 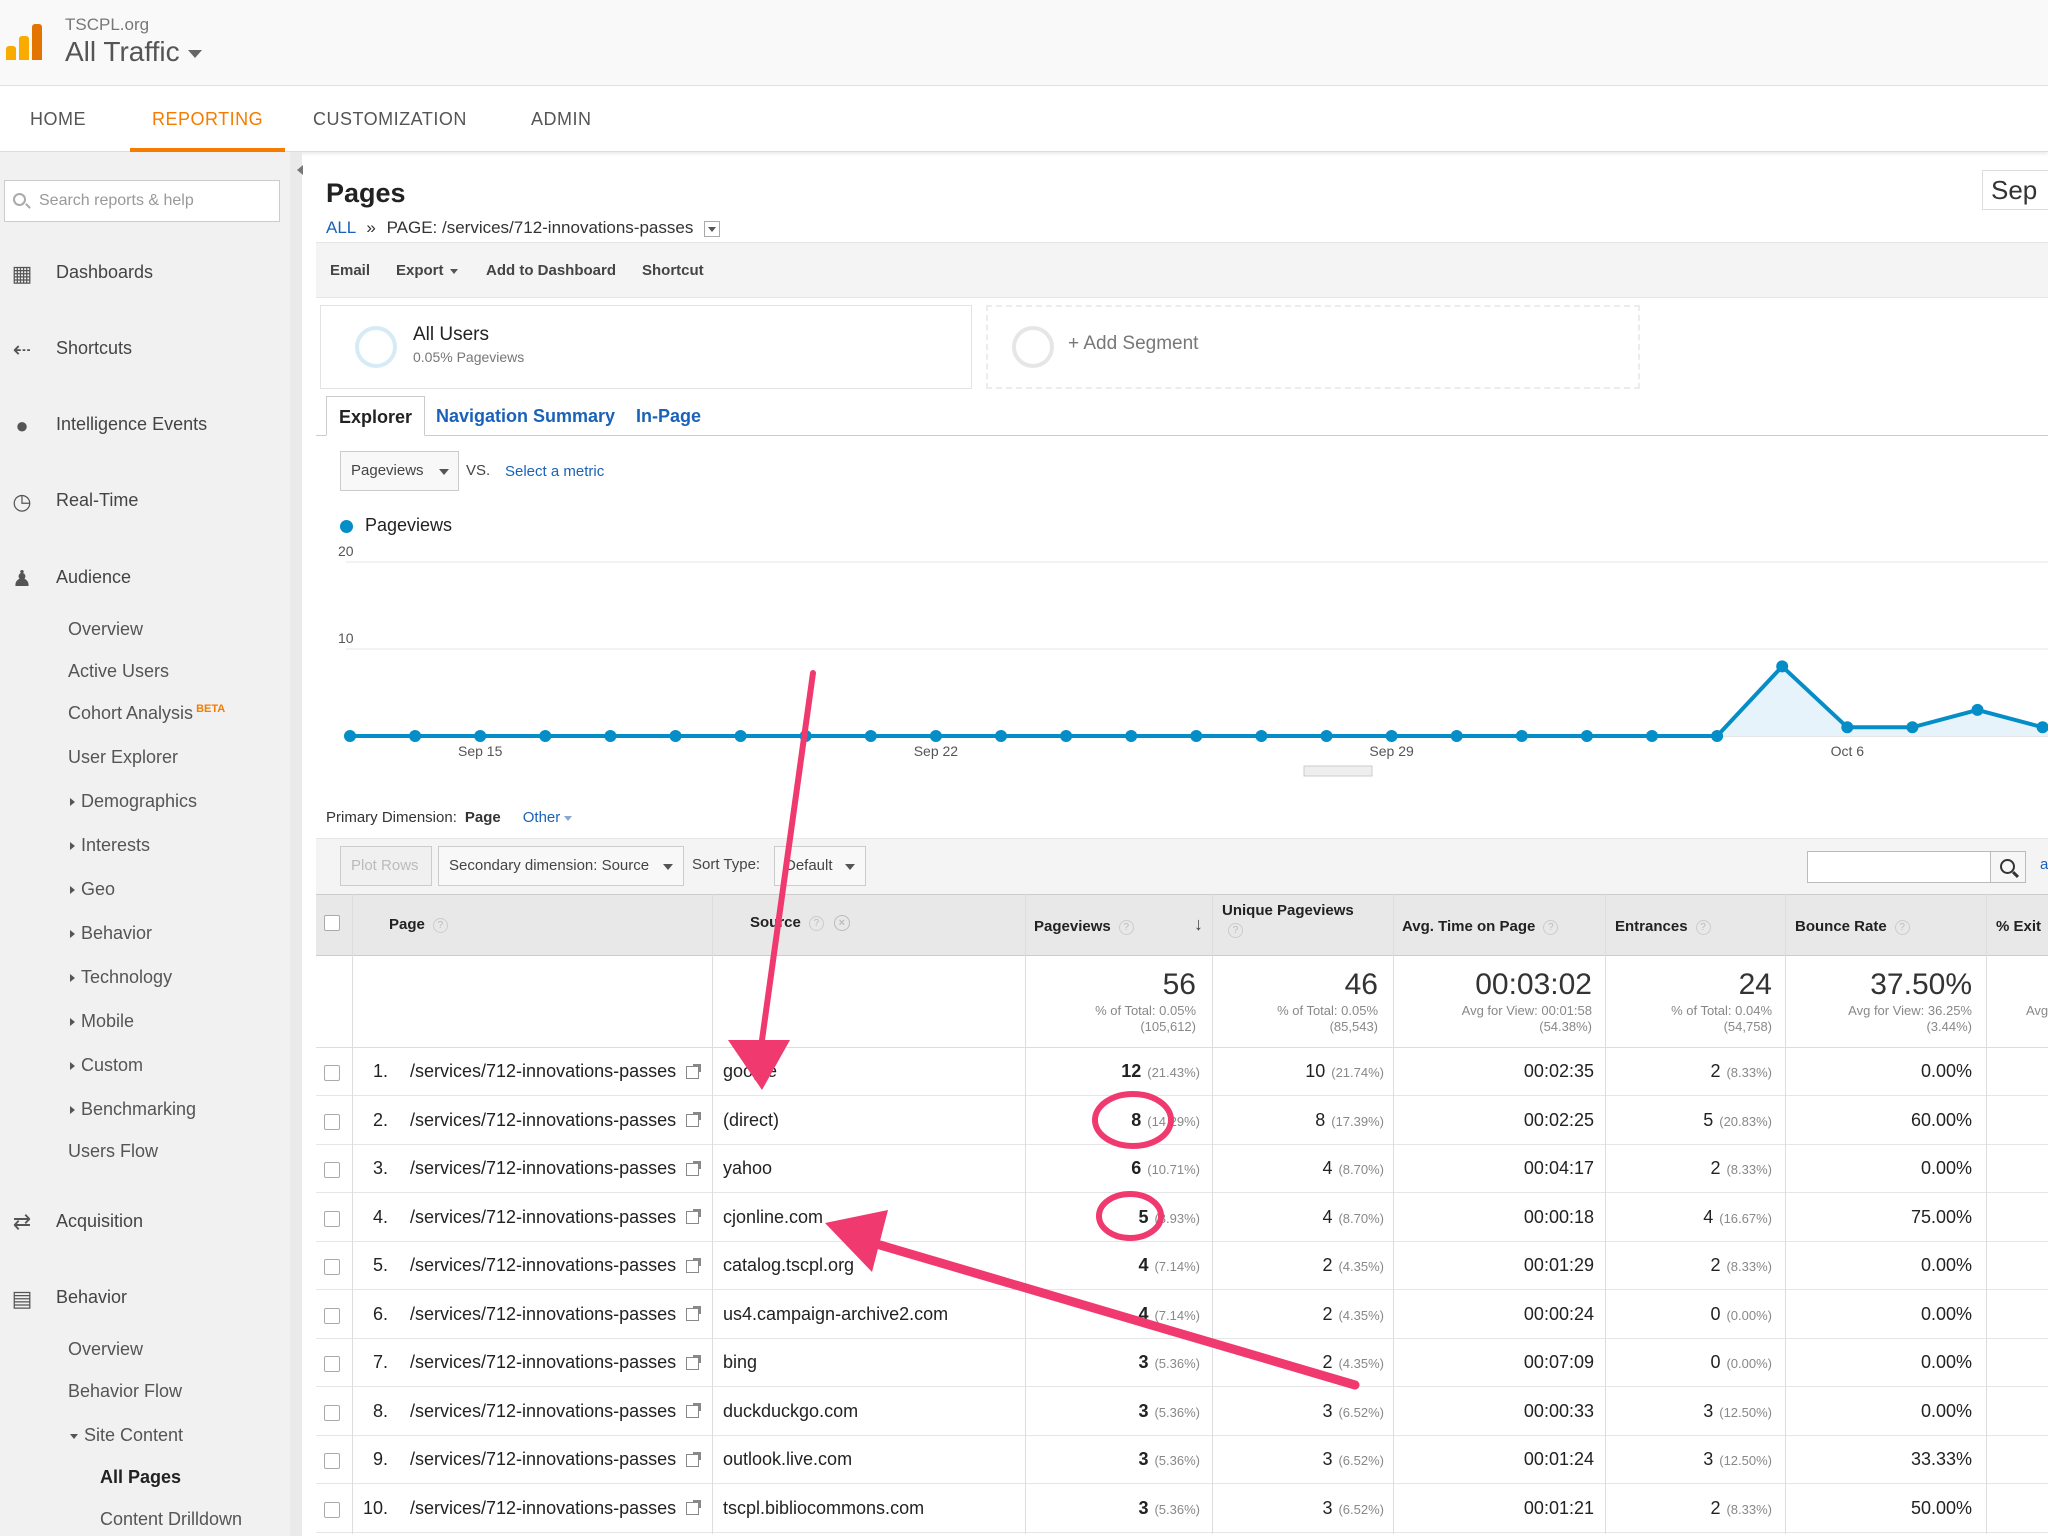 I want to click on sidebar-item-behavior: Behavior, so click(x=92, y=1297).